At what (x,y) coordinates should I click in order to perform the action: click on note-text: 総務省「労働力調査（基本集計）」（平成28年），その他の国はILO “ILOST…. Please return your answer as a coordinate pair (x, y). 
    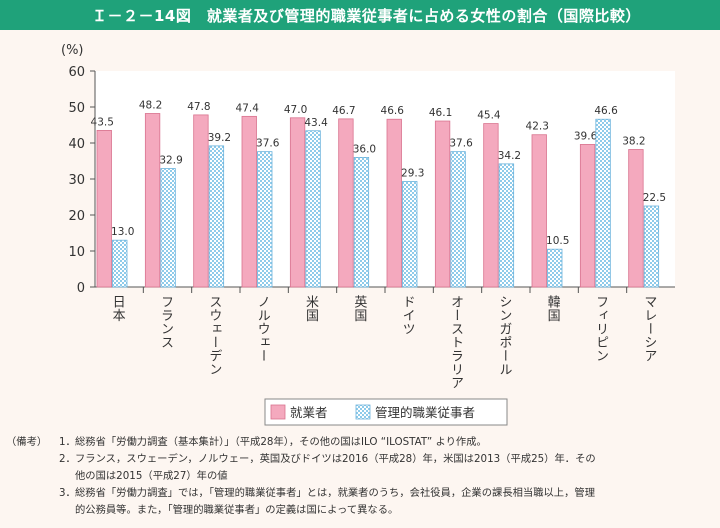
    Looking at the image, I should click on (281, 442).